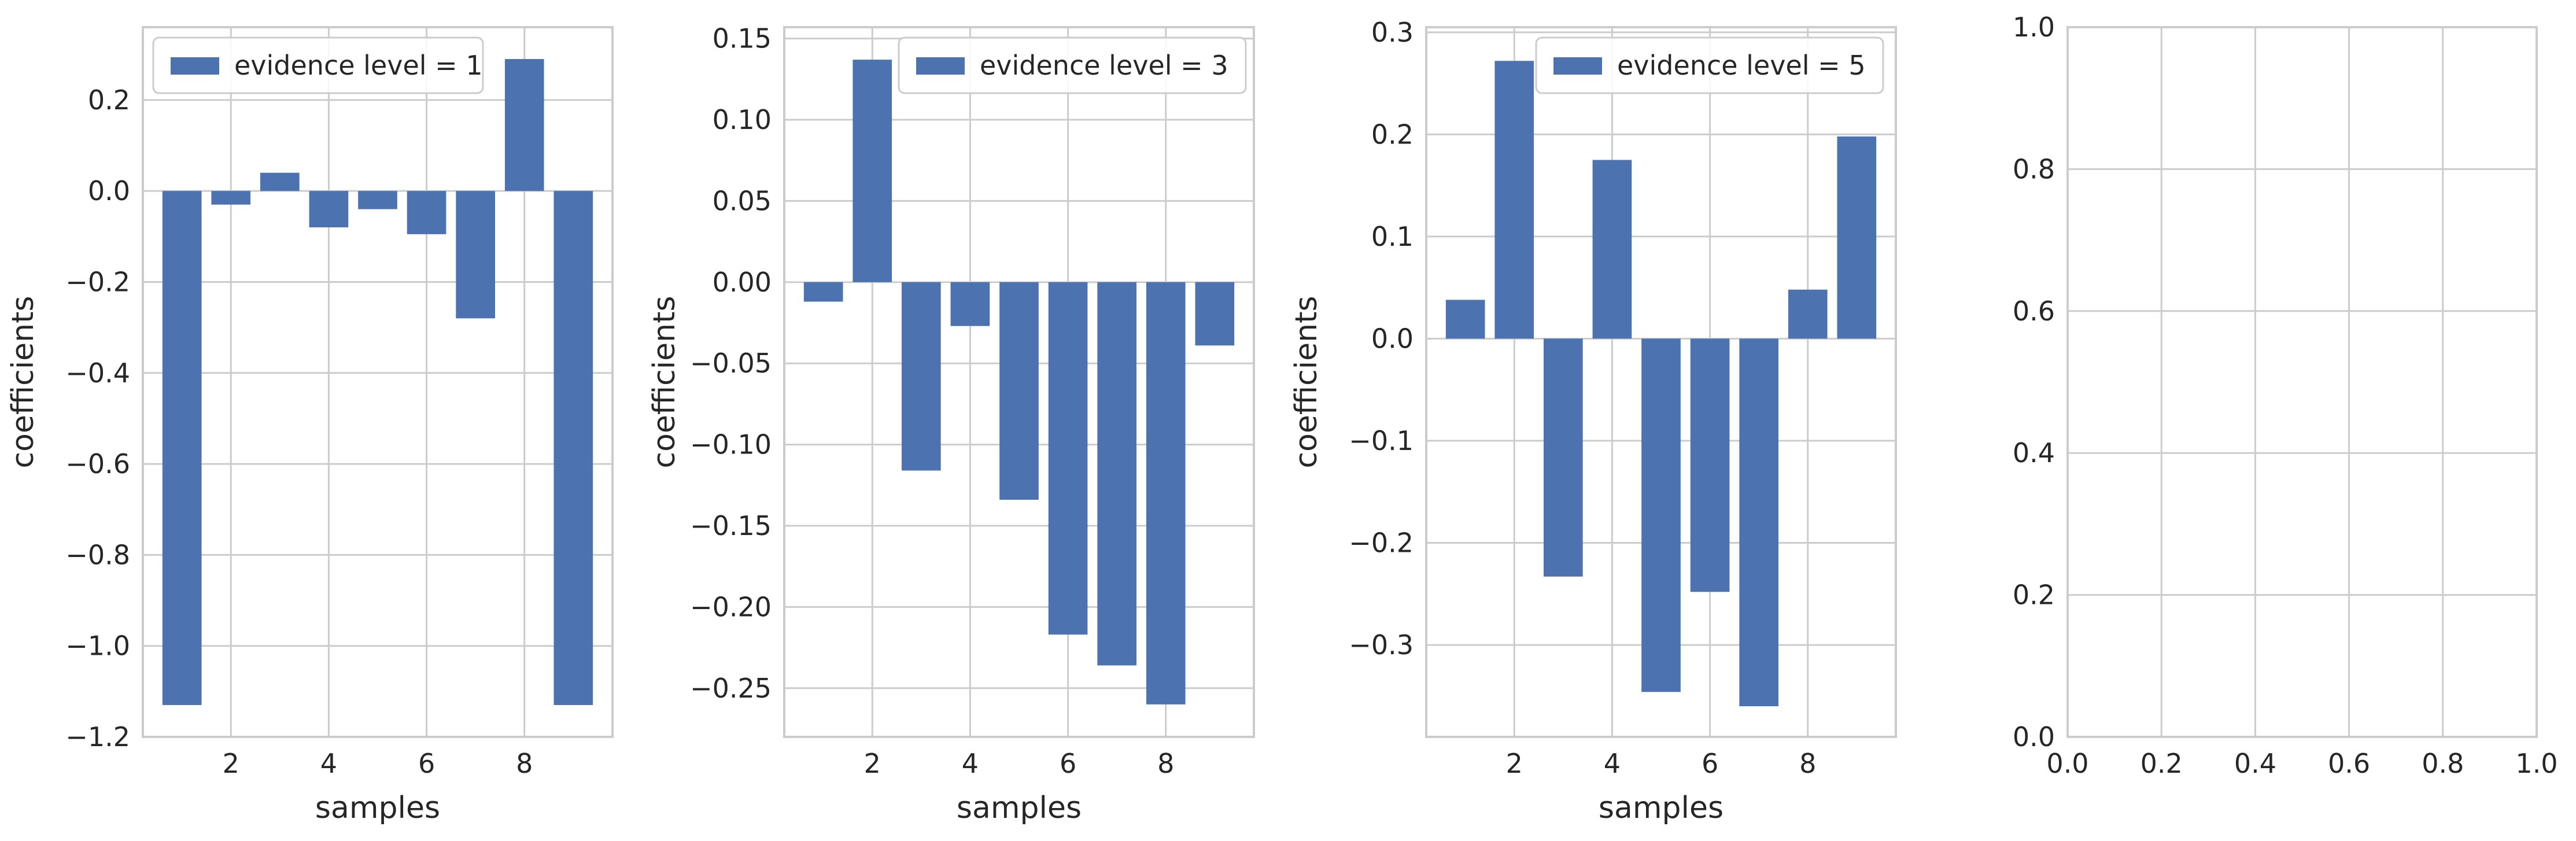 This screenshot has height=841, width=2576. I want to click on legend: evidence level = 1, so click(318, 65).